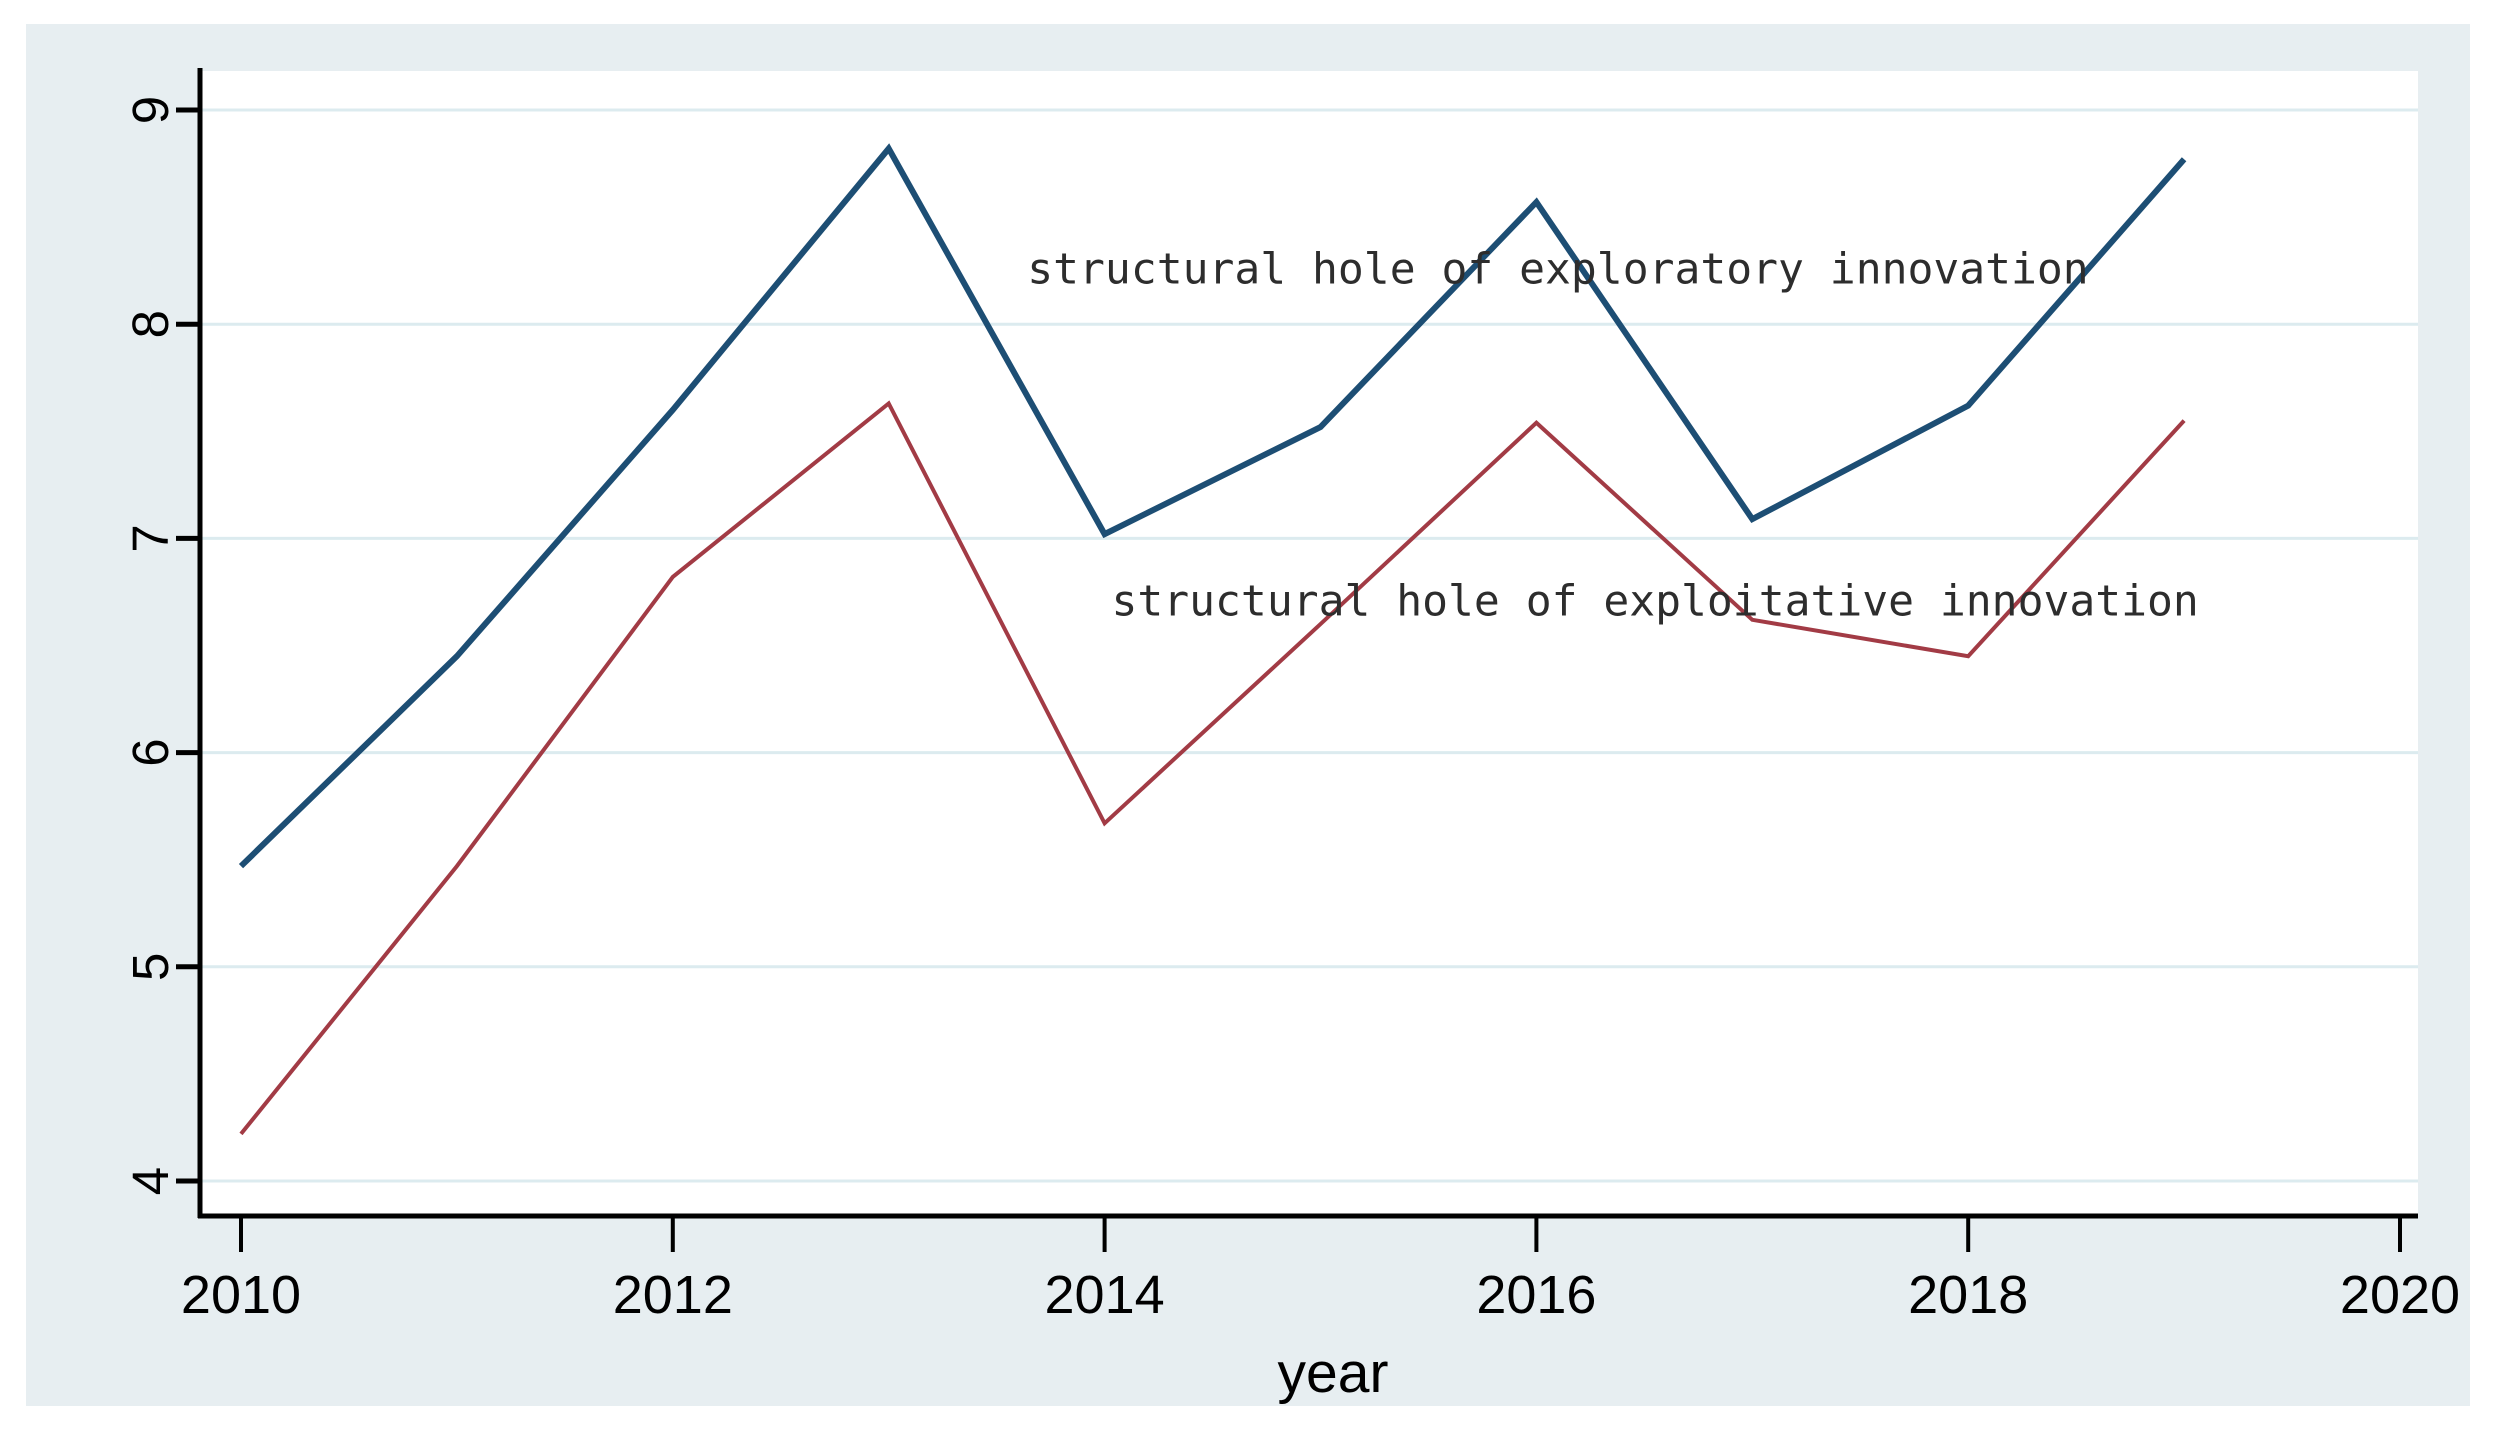  What do you see at coordinates (1968, 1295) in the screenshot?
I see `x-tick-label: 2018` at bounding box center [1968, 1295].